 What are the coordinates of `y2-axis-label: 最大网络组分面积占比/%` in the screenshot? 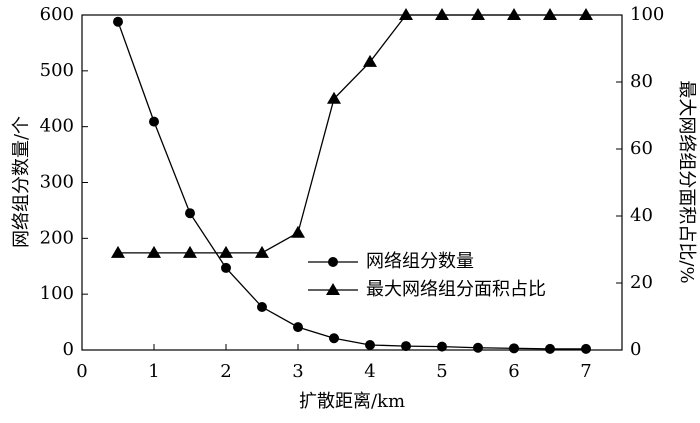 It's located at (686, 181).